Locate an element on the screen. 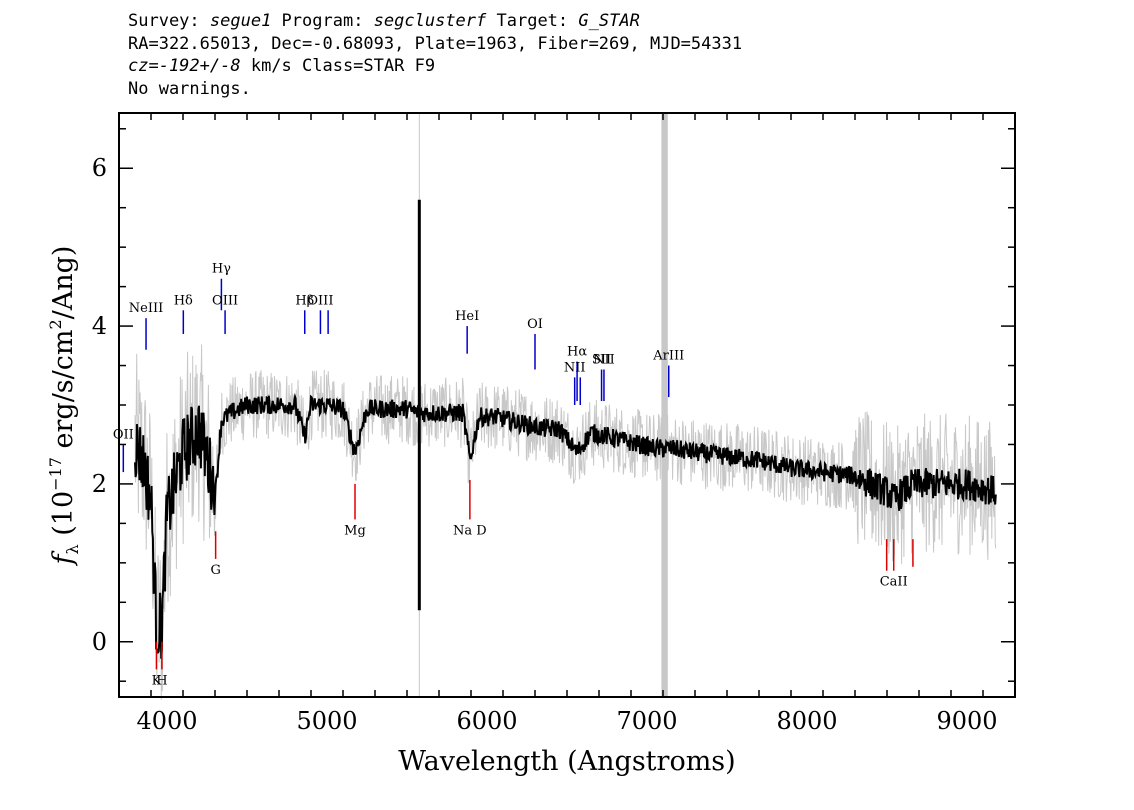  redshift-value: cz=-192+/-8 is located at coordinates (184, 66).